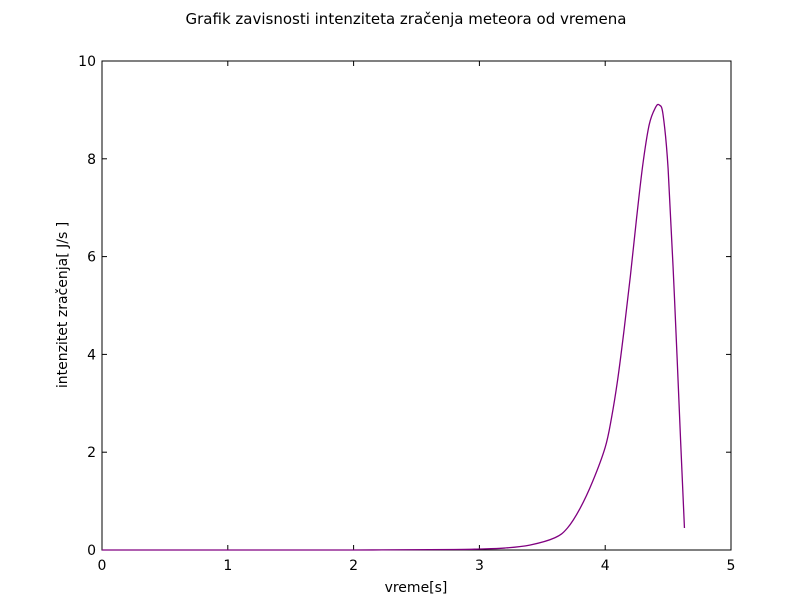 The width and height of the screenshot is (812, 612). What do you see at coordinates (91, 551) in the screenshot?
I see `y-tick-label: 0` at bounding box center [91, 551].